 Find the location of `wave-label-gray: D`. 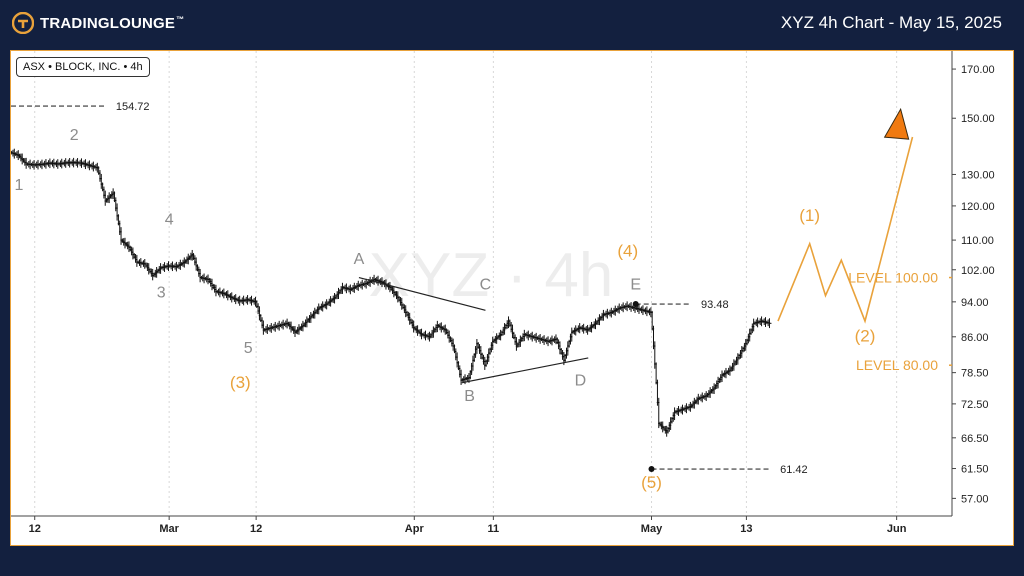

wave-label-gray: D is located at coordinates (581, 380).